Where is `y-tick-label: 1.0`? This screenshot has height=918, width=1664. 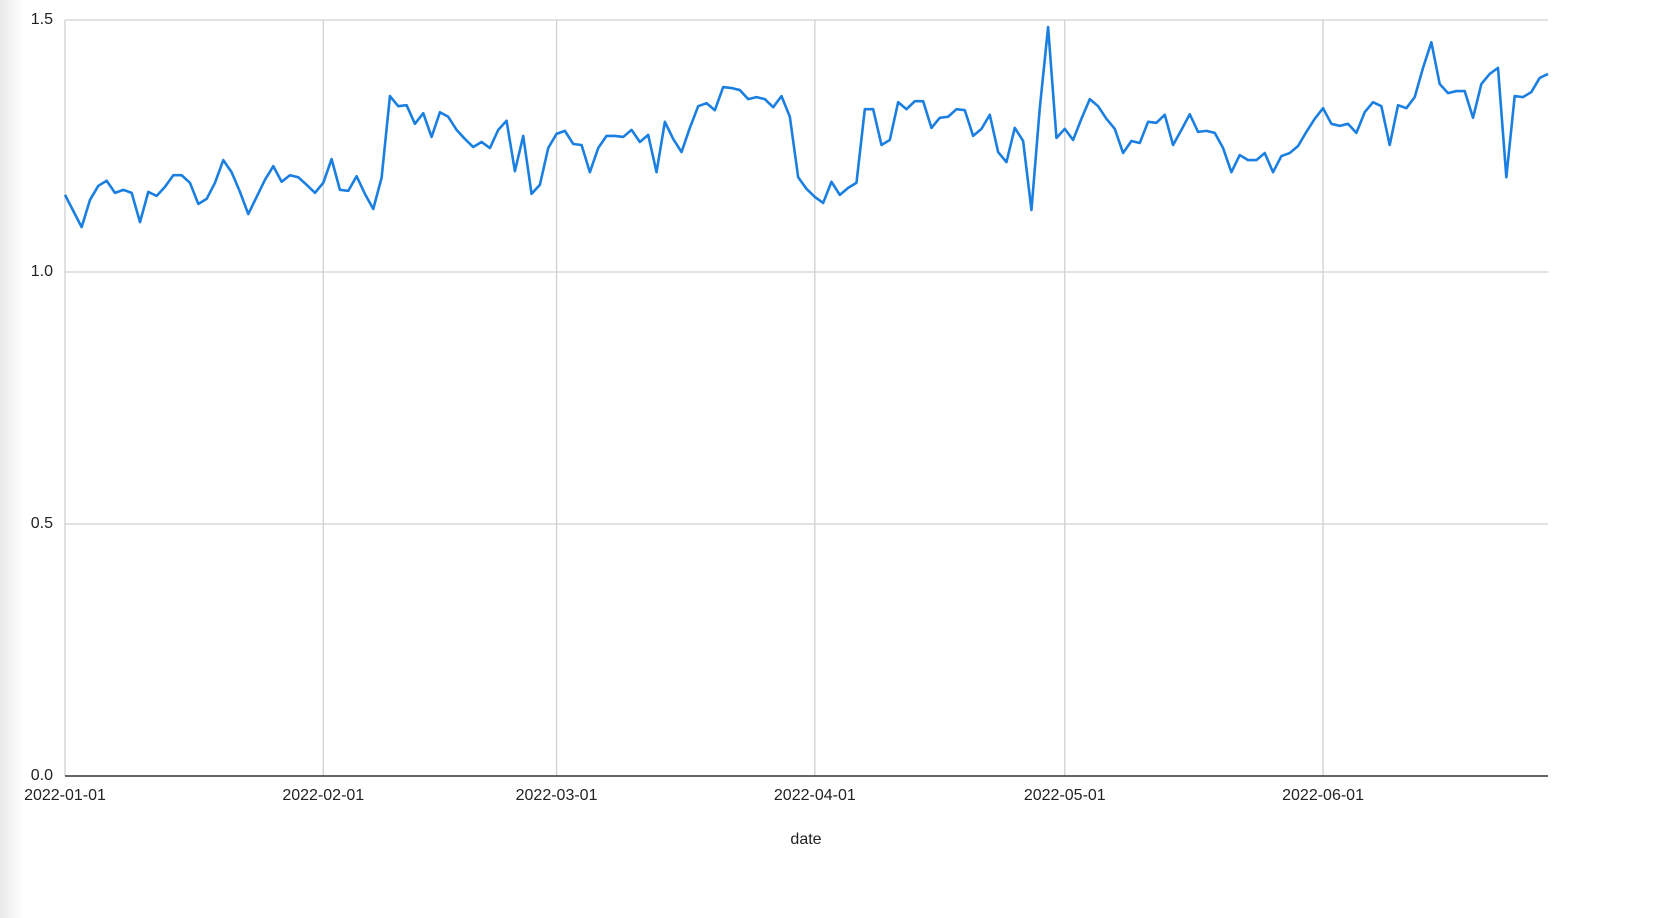
y-tick-label: 1.0 is located at coordinates (42, 271).